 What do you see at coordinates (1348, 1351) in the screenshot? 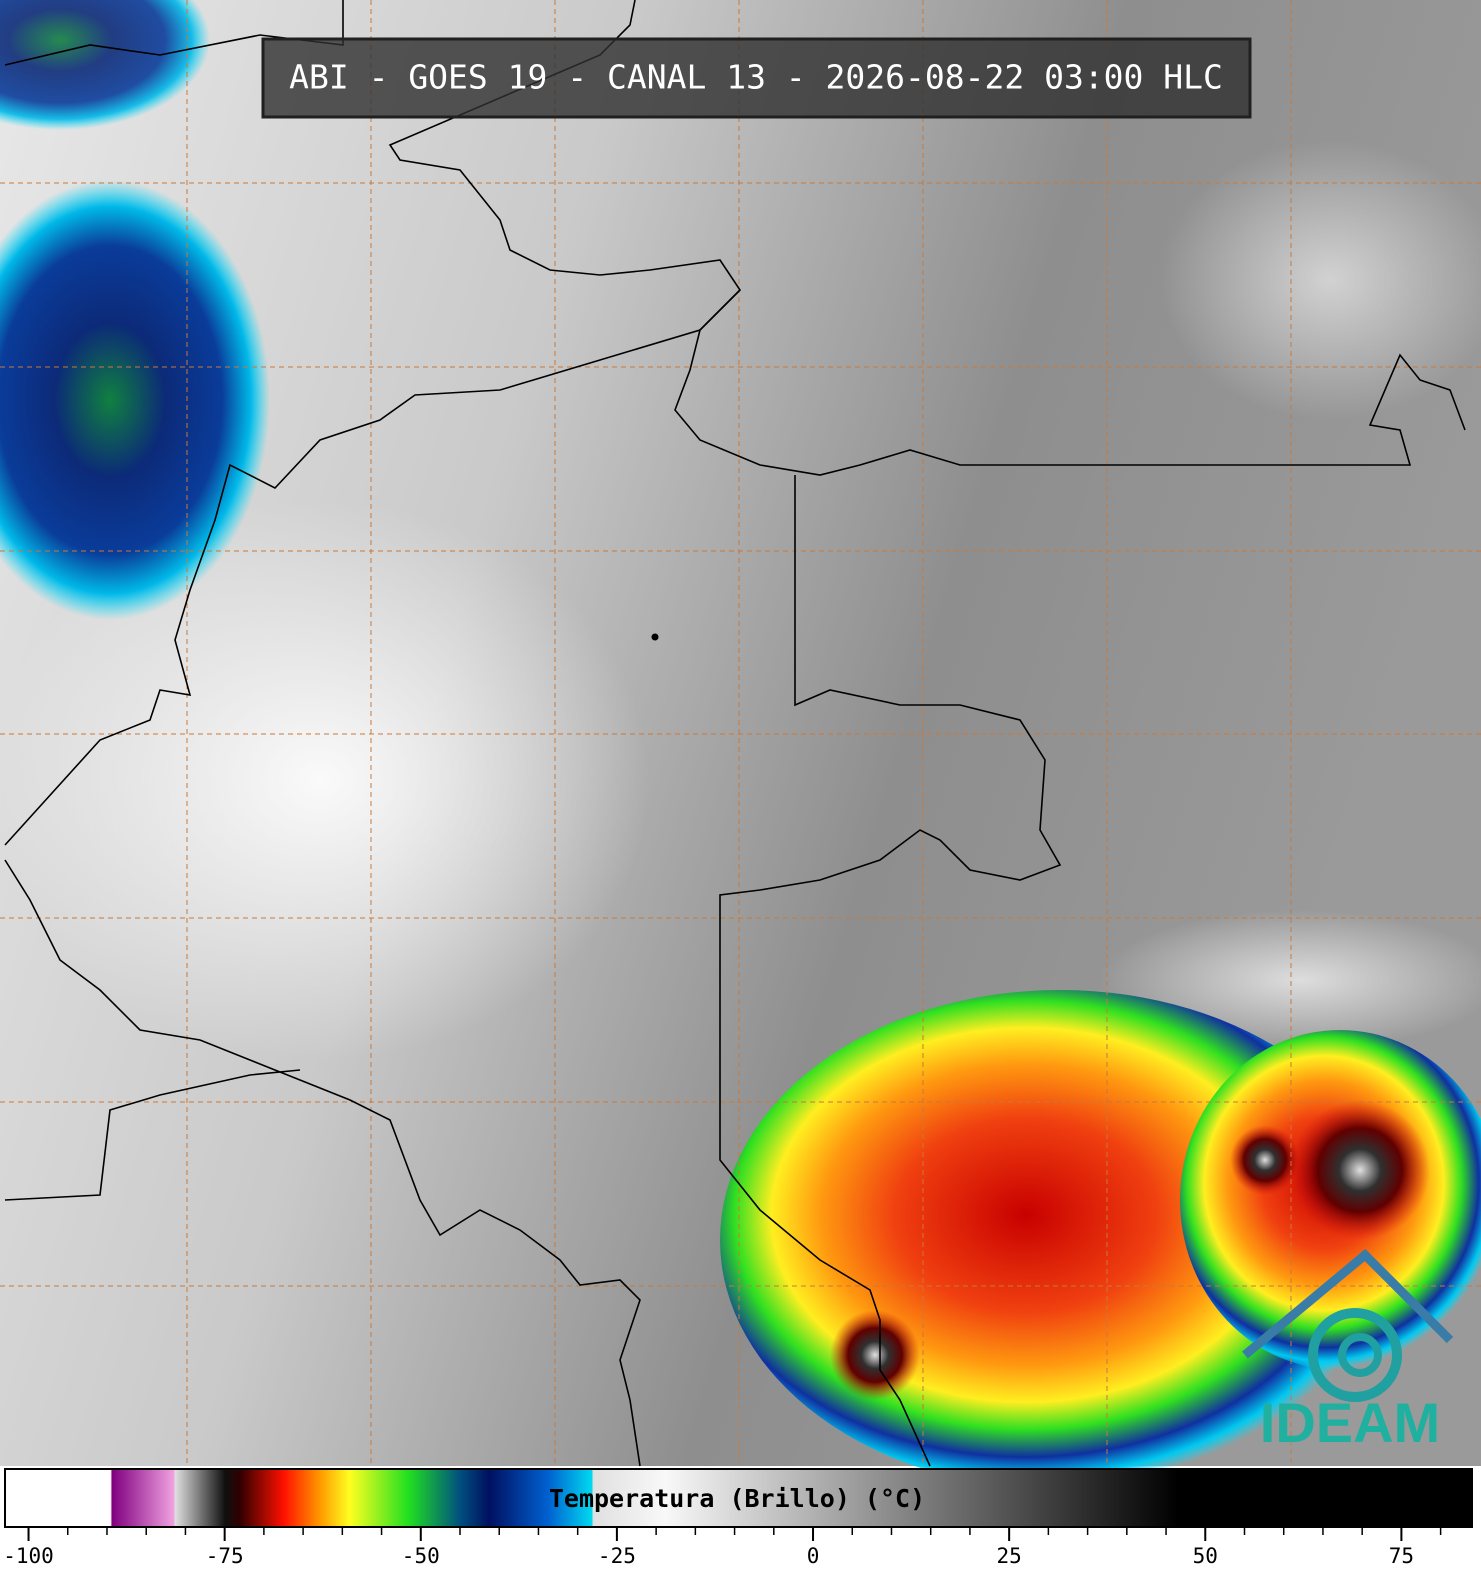
I see `logo: IDEAM` at bounding box center [1348, 1351].